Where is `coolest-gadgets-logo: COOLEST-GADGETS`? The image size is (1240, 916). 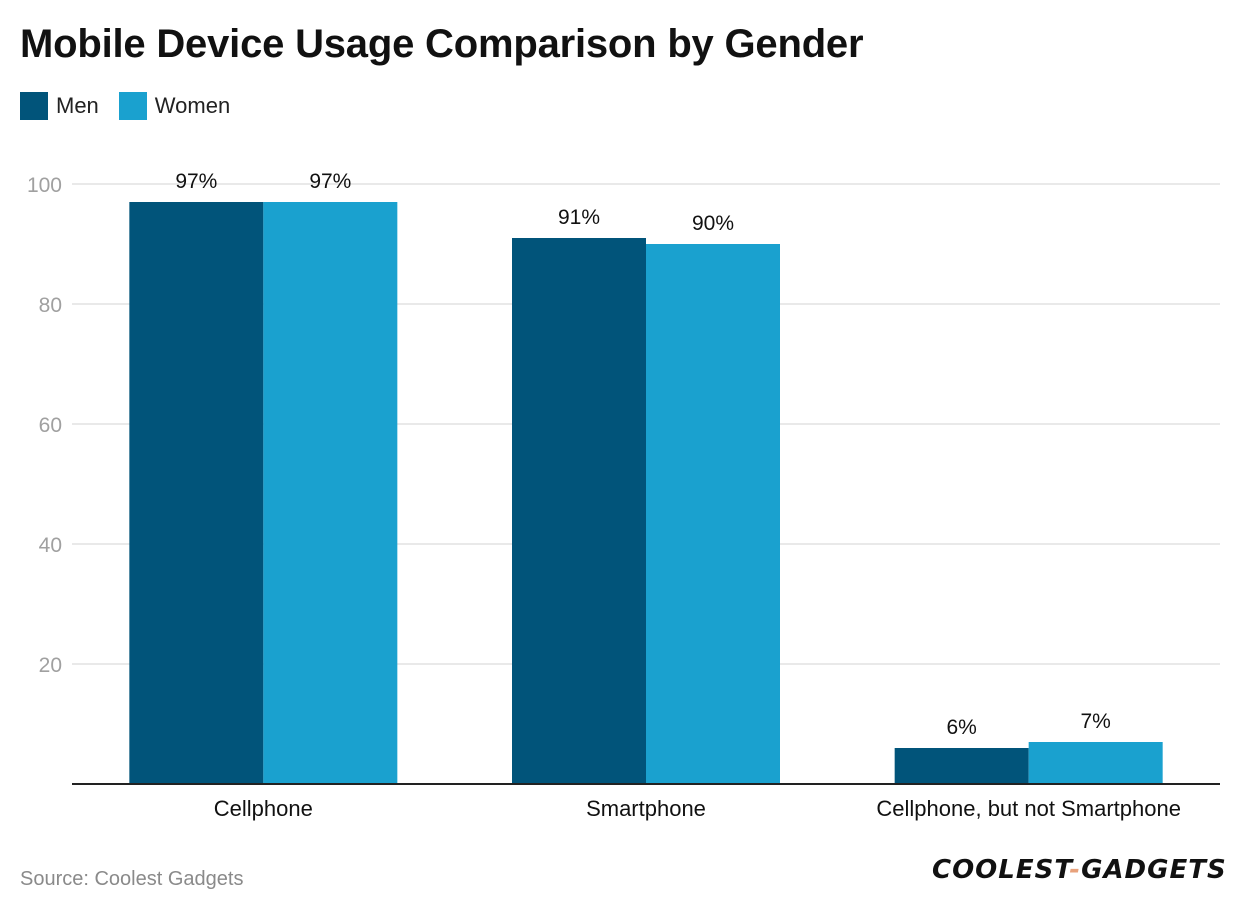
coolest-gadgets-logo: COOLEST-GADGETS is located at coordinates (1079, 870).